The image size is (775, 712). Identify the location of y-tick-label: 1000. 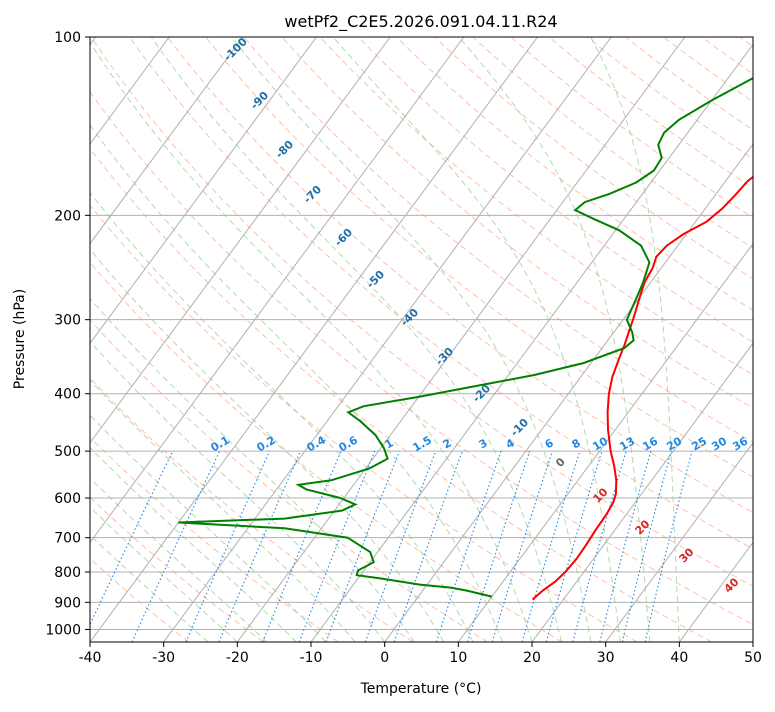
(63, 630).